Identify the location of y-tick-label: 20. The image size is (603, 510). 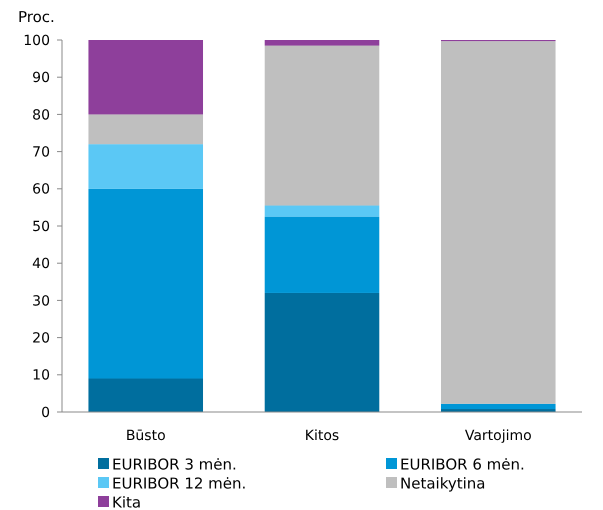
(41, 338).